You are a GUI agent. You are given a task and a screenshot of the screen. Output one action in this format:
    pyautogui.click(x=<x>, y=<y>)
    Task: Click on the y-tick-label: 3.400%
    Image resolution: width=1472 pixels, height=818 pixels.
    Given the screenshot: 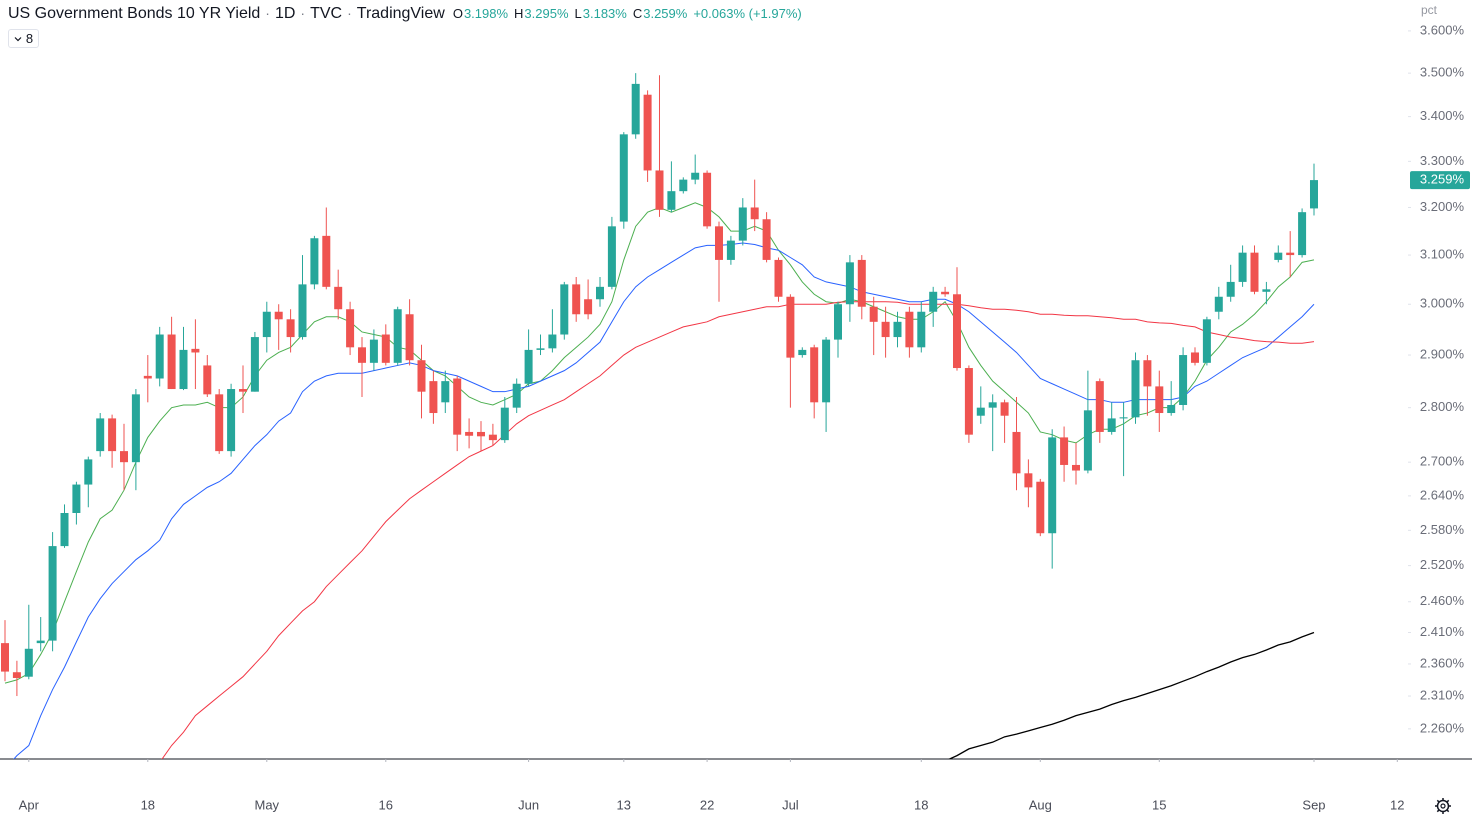 What is the action you would take?
    pyautogui.click(x=1442, y=115)
    